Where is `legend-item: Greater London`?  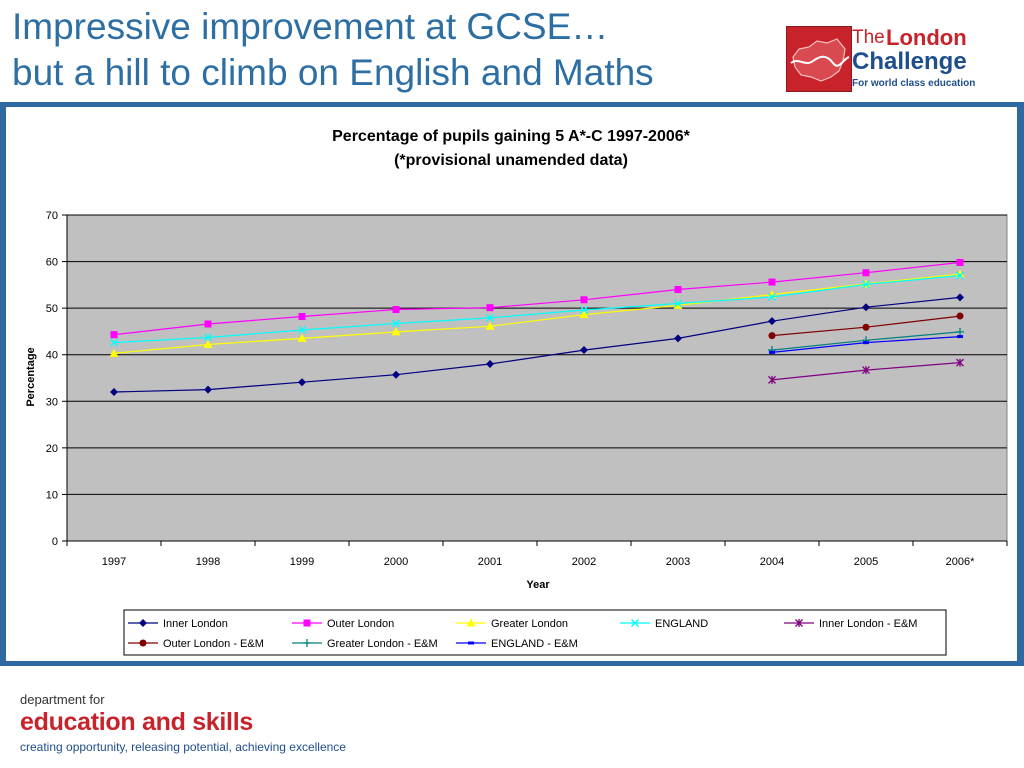 legend-item: Greater London is located at coordinates (512, 624).